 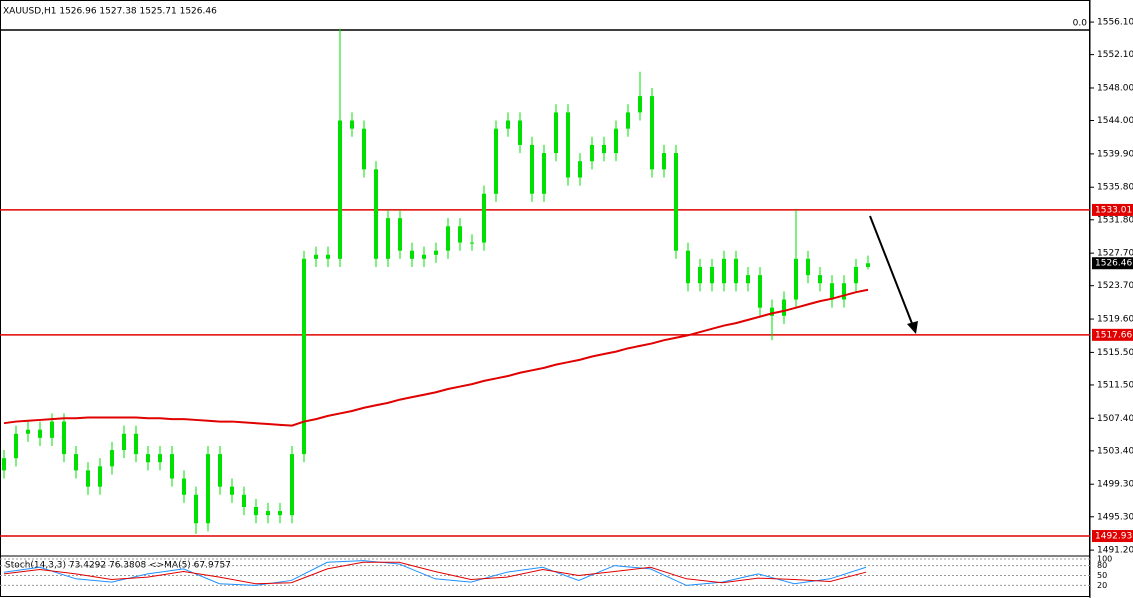 What do you see at coordinates (1102, 575) in the screenshot?
I see `stoch-tick-label: 50` at bounding box center [1102, 575].